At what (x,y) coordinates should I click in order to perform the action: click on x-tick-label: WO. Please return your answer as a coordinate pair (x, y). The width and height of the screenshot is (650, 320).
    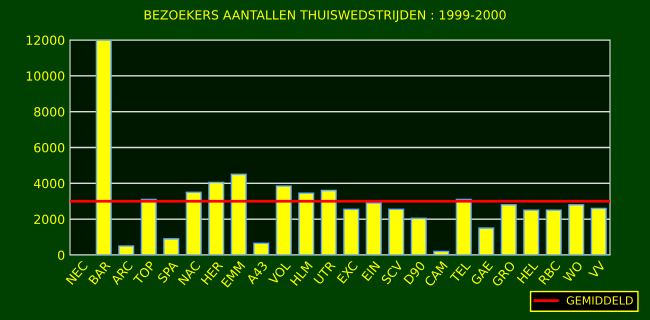
    Looking at the image, I should click on (573, 271).